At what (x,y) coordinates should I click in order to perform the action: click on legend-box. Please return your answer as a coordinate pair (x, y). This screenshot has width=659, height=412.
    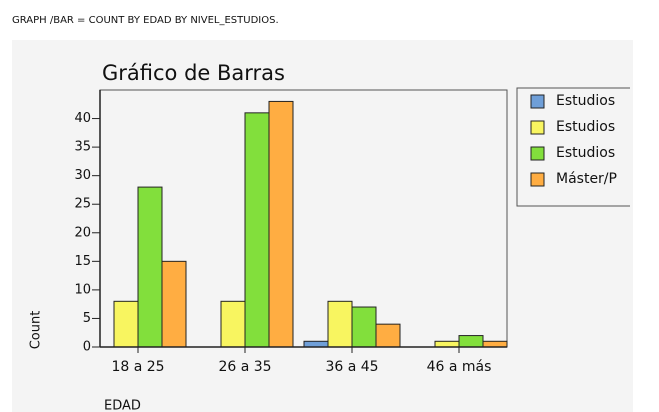
    Looking at the image, I should click on (573, 147).